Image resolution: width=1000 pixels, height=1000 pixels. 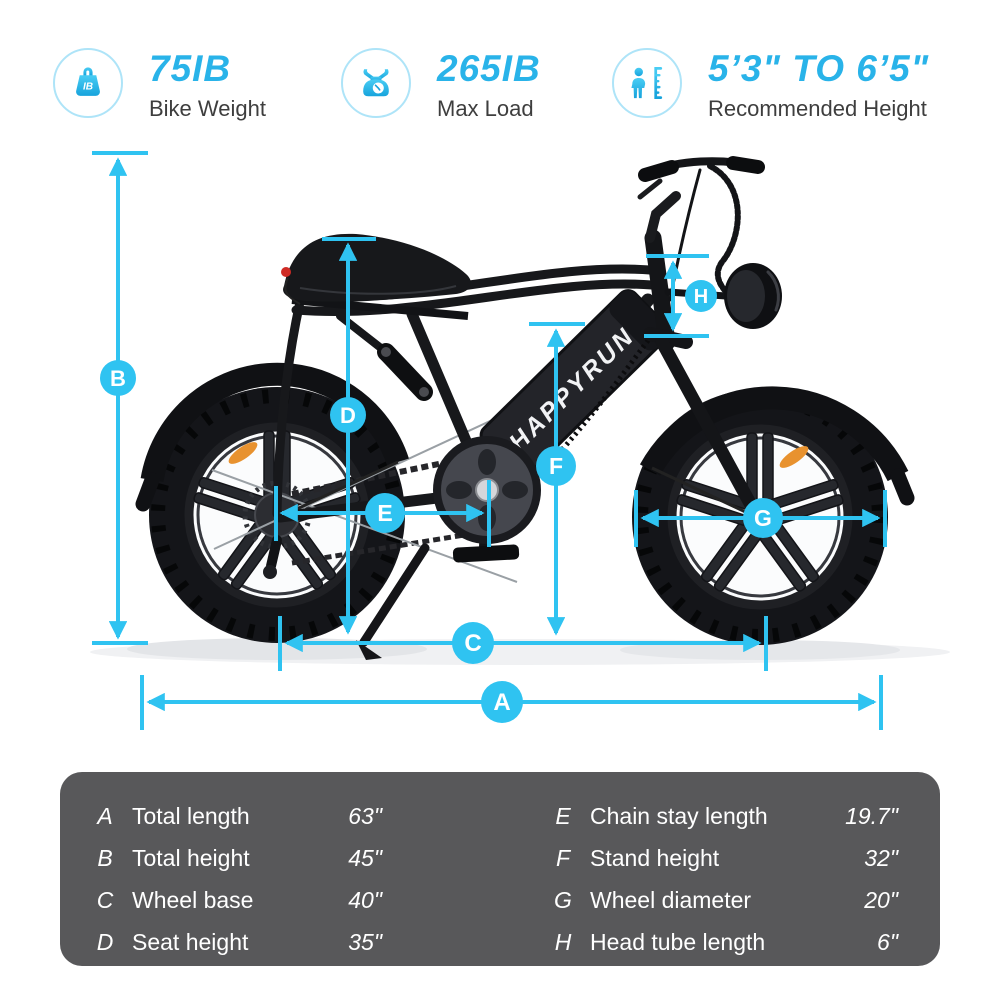 I want to click on down-tube, so click(x=571, y=389).